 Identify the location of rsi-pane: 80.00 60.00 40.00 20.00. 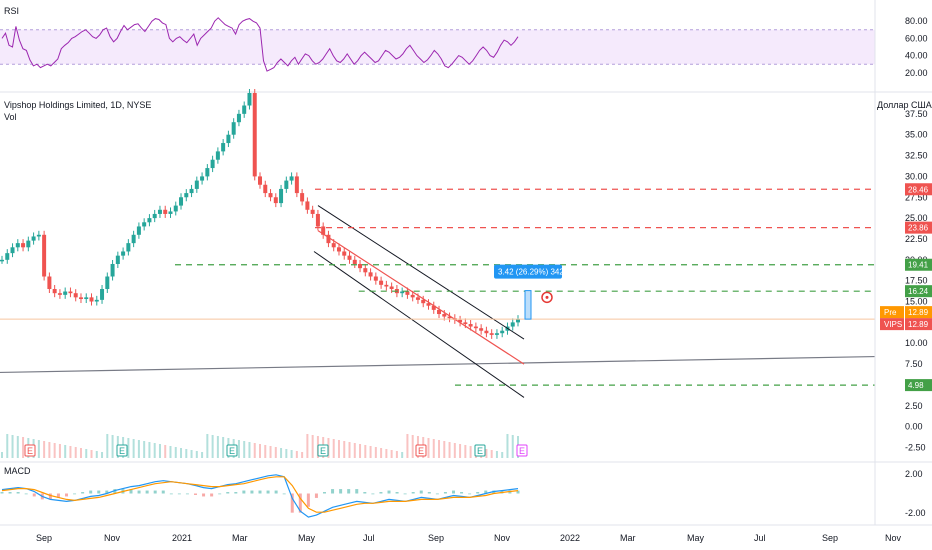
(464, 47).